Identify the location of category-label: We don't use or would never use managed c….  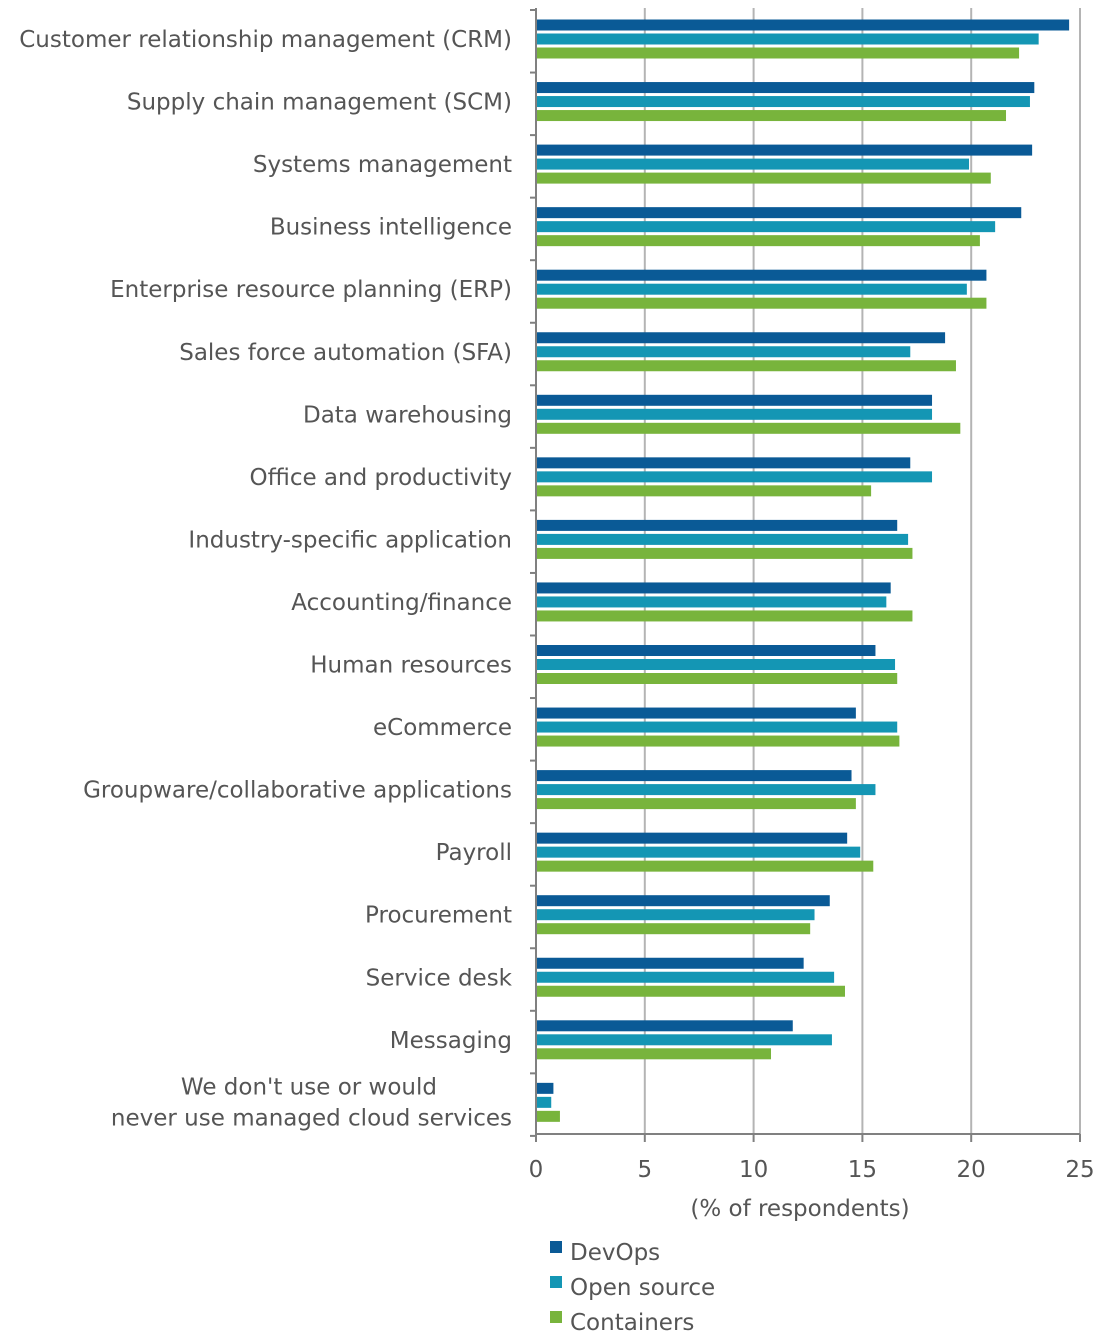
(311, 1102).